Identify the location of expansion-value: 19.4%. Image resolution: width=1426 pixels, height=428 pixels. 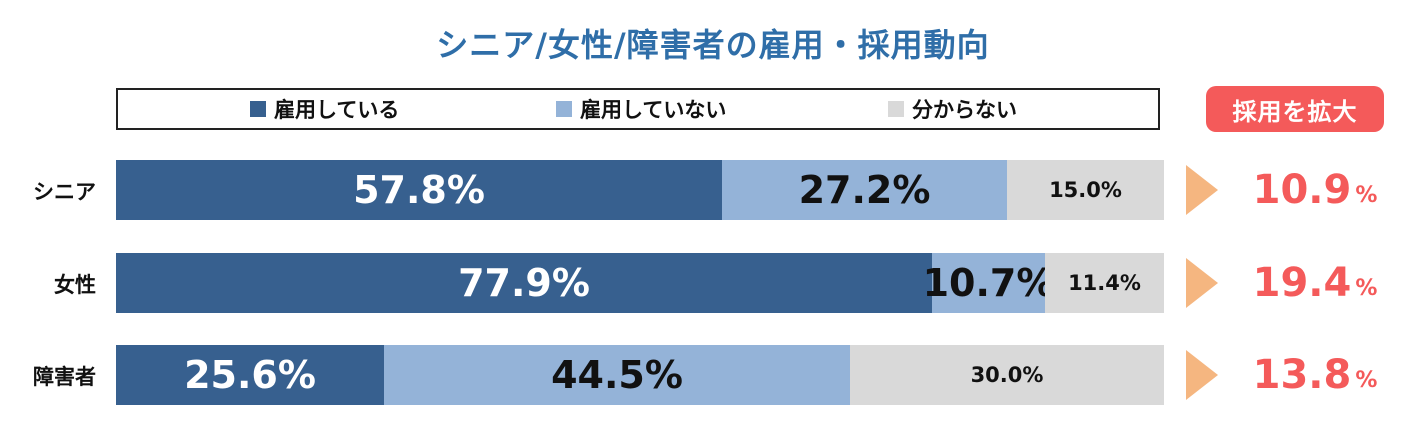
(1315, 283).